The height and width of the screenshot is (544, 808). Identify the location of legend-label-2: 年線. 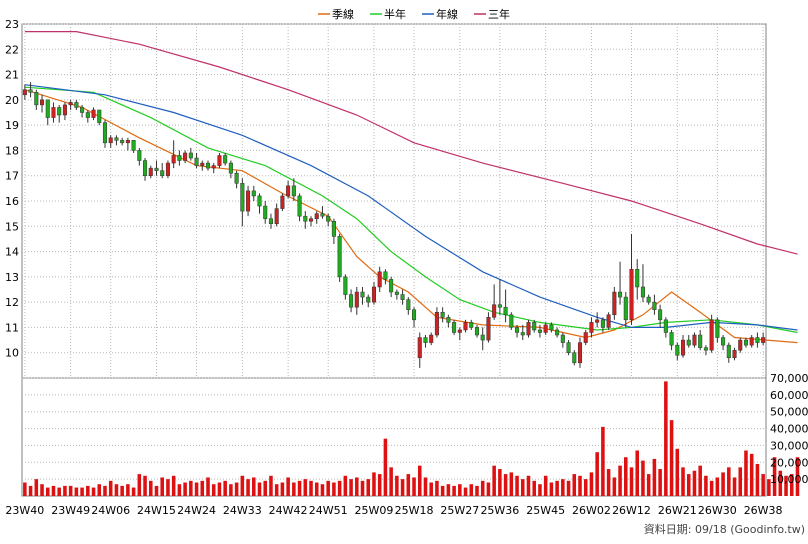
(447, 14).